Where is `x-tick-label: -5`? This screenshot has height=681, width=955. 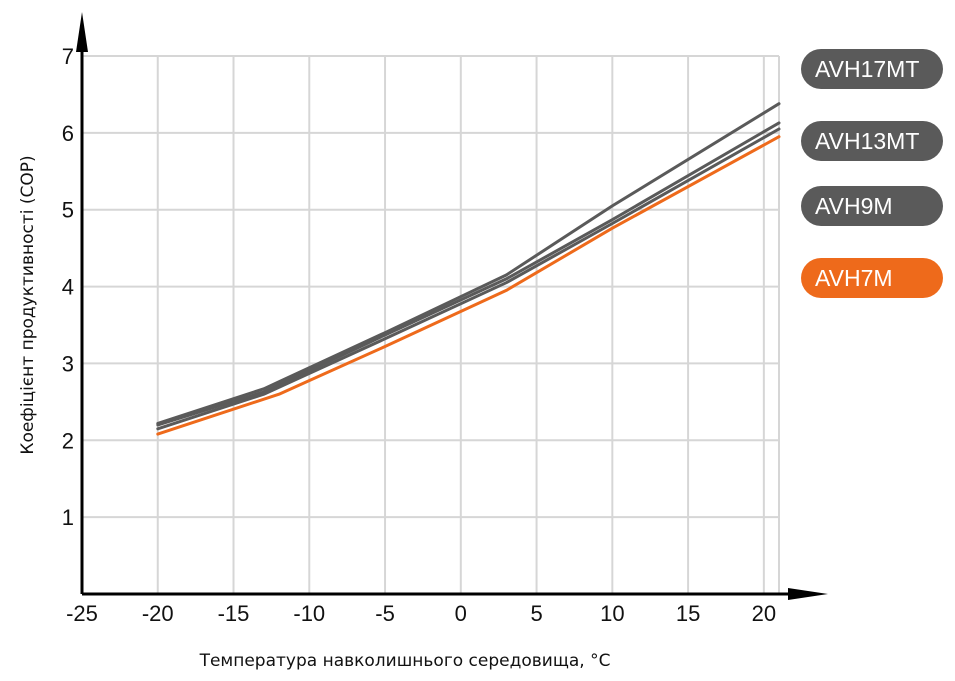 x-tick-label: -5 is located at coordinates (385, 613).